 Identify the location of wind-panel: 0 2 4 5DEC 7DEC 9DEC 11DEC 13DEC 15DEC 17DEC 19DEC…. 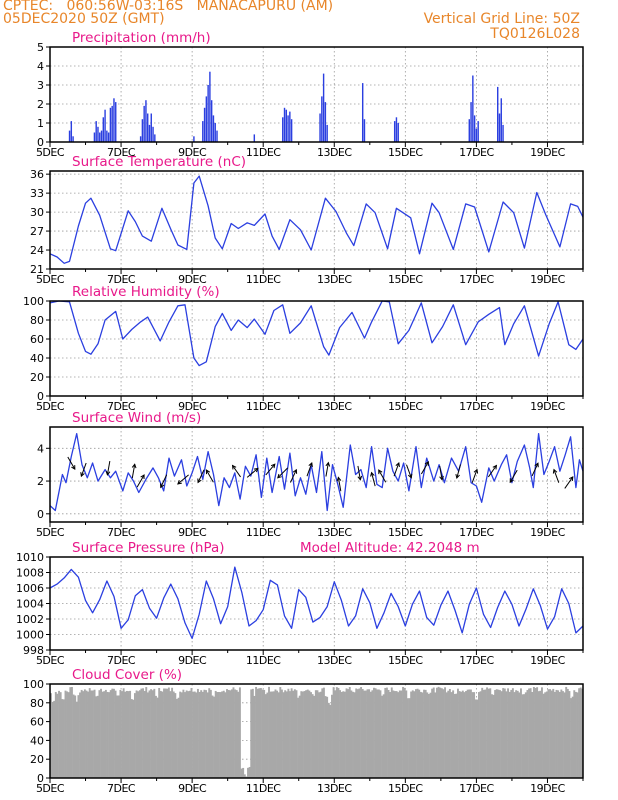
(310, 474).